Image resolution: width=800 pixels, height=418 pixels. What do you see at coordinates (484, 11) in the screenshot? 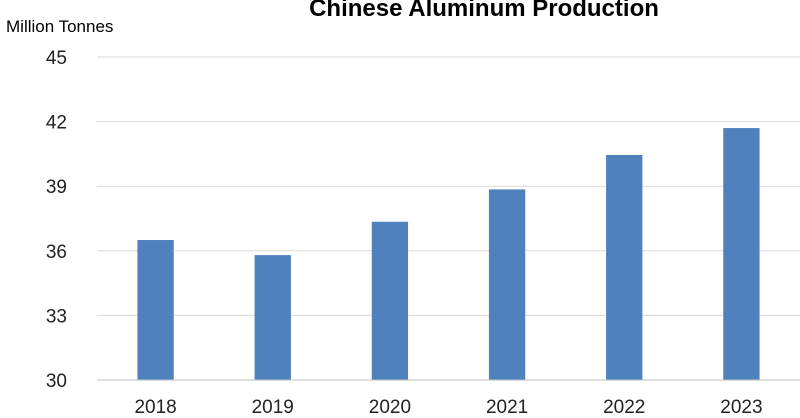
I see `chart-title: Chinese Aluminum Production` at bounding box center [484, 11].